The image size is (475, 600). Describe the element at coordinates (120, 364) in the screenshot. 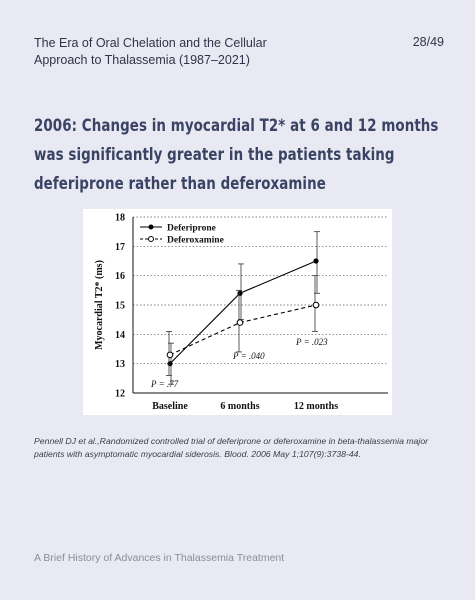

I see `y-tick-label: 13` at that location.